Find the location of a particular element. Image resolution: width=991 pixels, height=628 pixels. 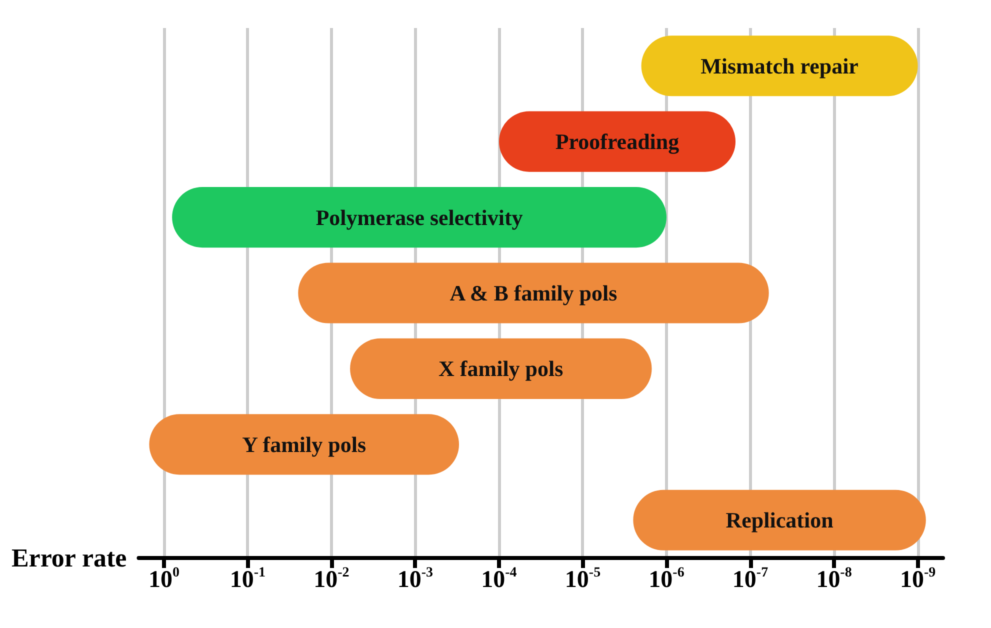

y-axis-title: Error rate is located at coordinates (69, 558).